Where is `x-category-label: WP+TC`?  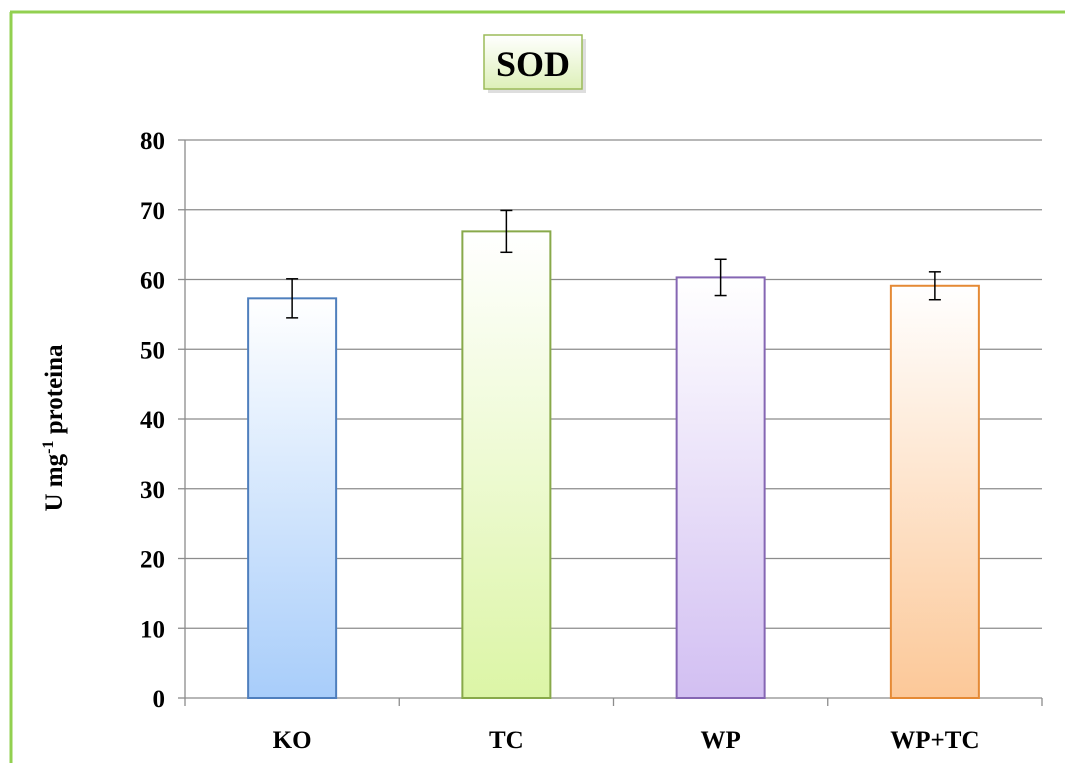 x-category-label: WP+TC is located at coordinates (934, 740).